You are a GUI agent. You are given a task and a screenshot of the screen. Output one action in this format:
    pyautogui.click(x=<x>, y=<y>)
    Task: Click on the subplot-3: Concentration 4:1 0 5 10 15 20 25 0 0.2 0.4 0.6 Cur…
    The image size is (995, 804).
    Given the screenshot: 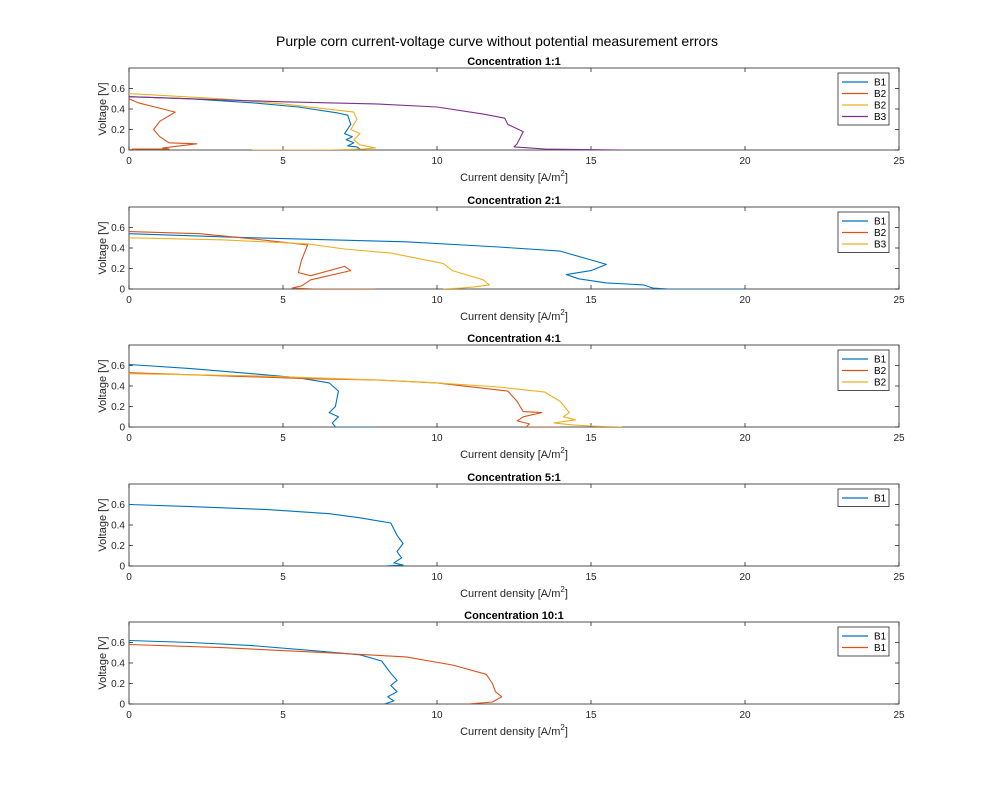 What is the action you would take?
    pyautogui.click(x=501, y=397)
    